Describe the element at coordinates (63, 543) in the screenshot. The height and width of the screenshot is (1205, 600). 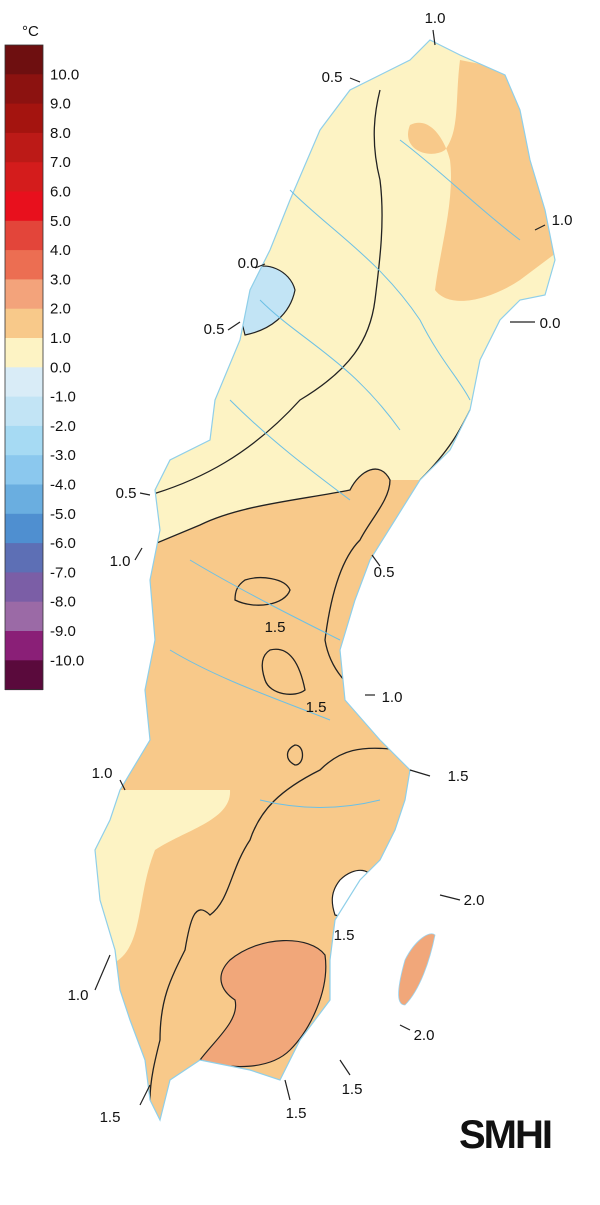
I see `legend-label: -6.0` at that location.